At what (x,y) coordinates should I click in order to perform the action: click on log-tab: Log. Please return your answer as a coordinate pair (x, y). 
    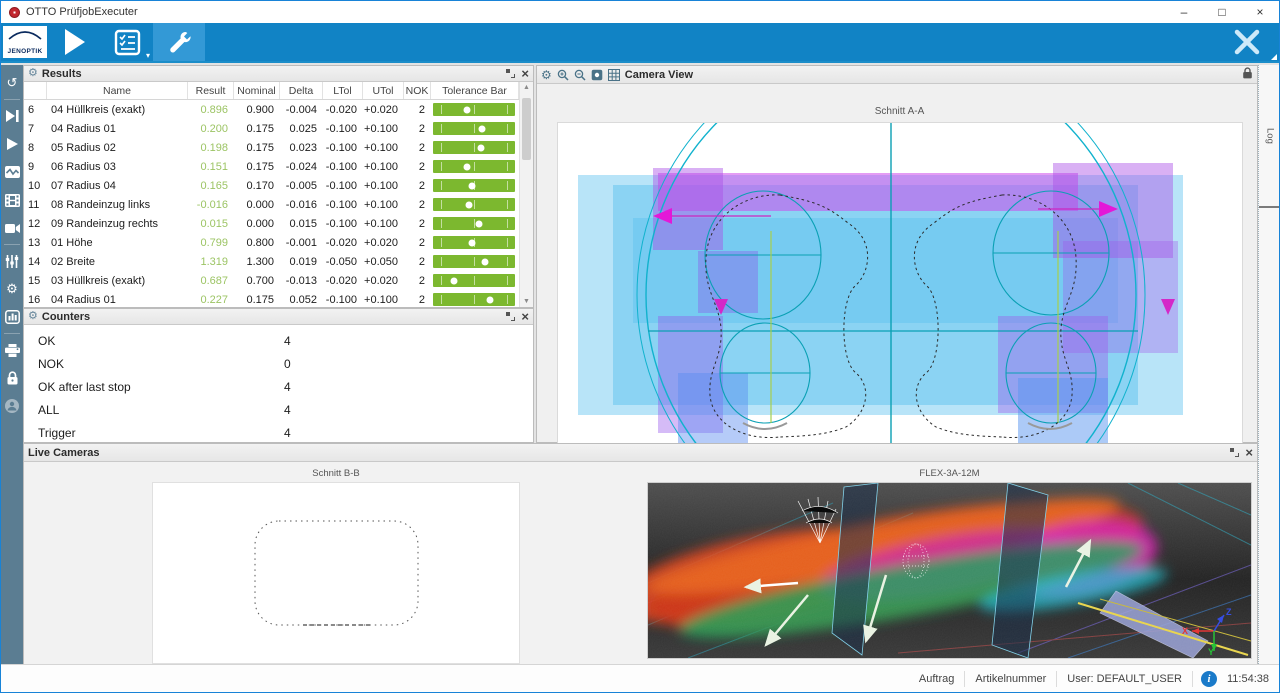
    Looking at the image, I should click on (1269, 136).